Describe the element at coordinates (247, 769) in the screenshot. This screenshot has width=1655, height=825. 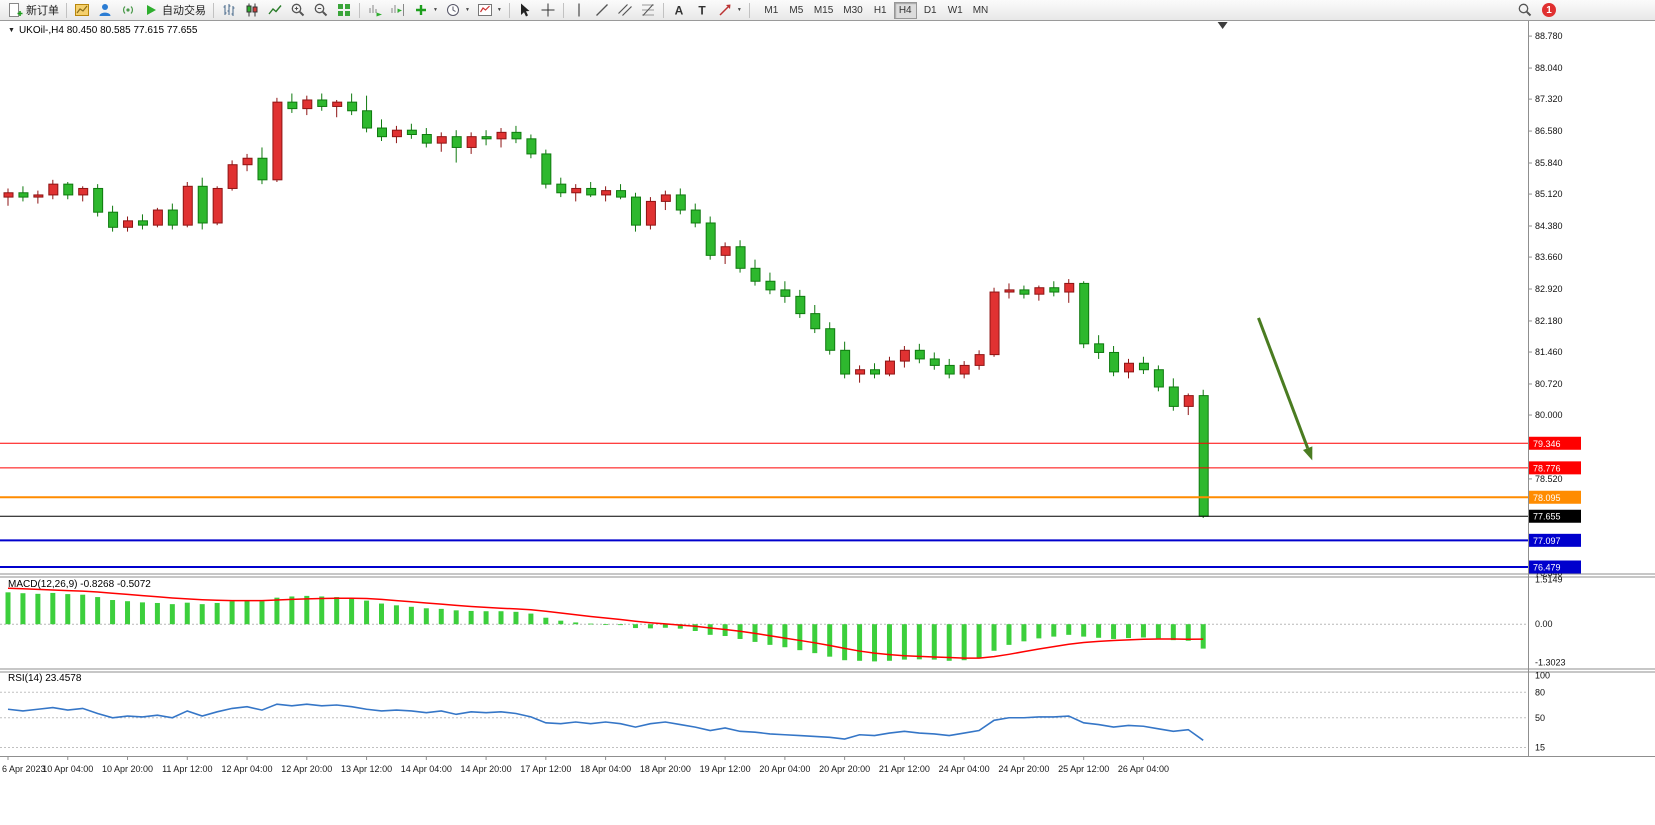
I see `svg-text: 12 Apr 04:00` at that location.